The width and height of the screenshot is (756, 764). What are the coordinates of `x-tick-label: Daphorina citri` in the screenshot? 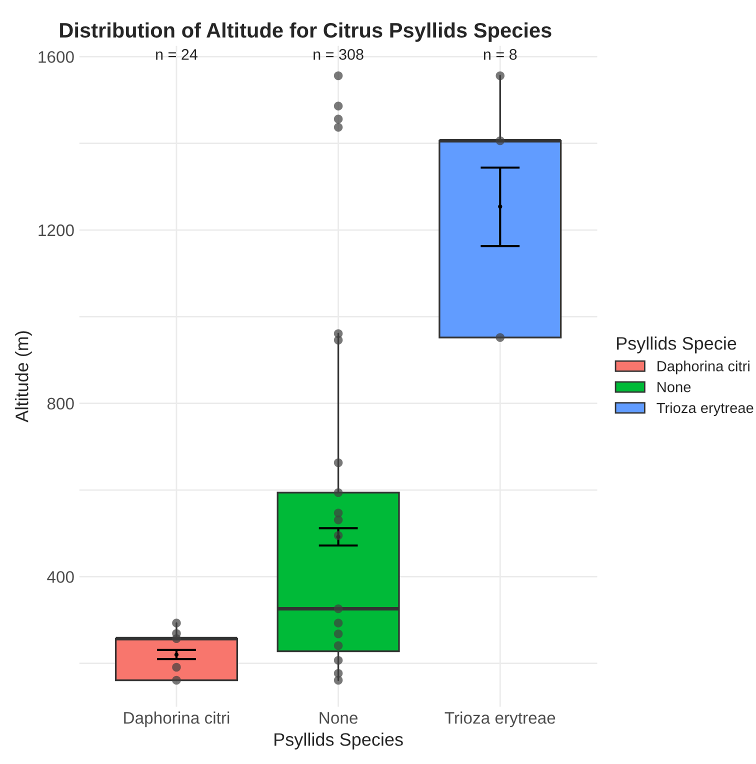 It's located at (177, 720).